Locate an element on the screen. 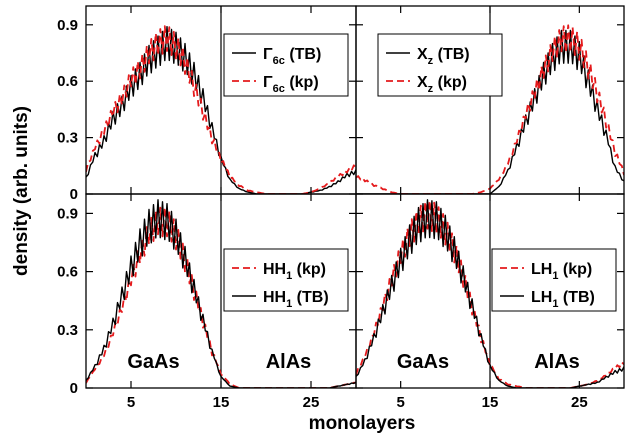 This screenshot has width=635, height=440. legend: LH1 (kp) LH1 (TB) is located at coordinates (554, 280).